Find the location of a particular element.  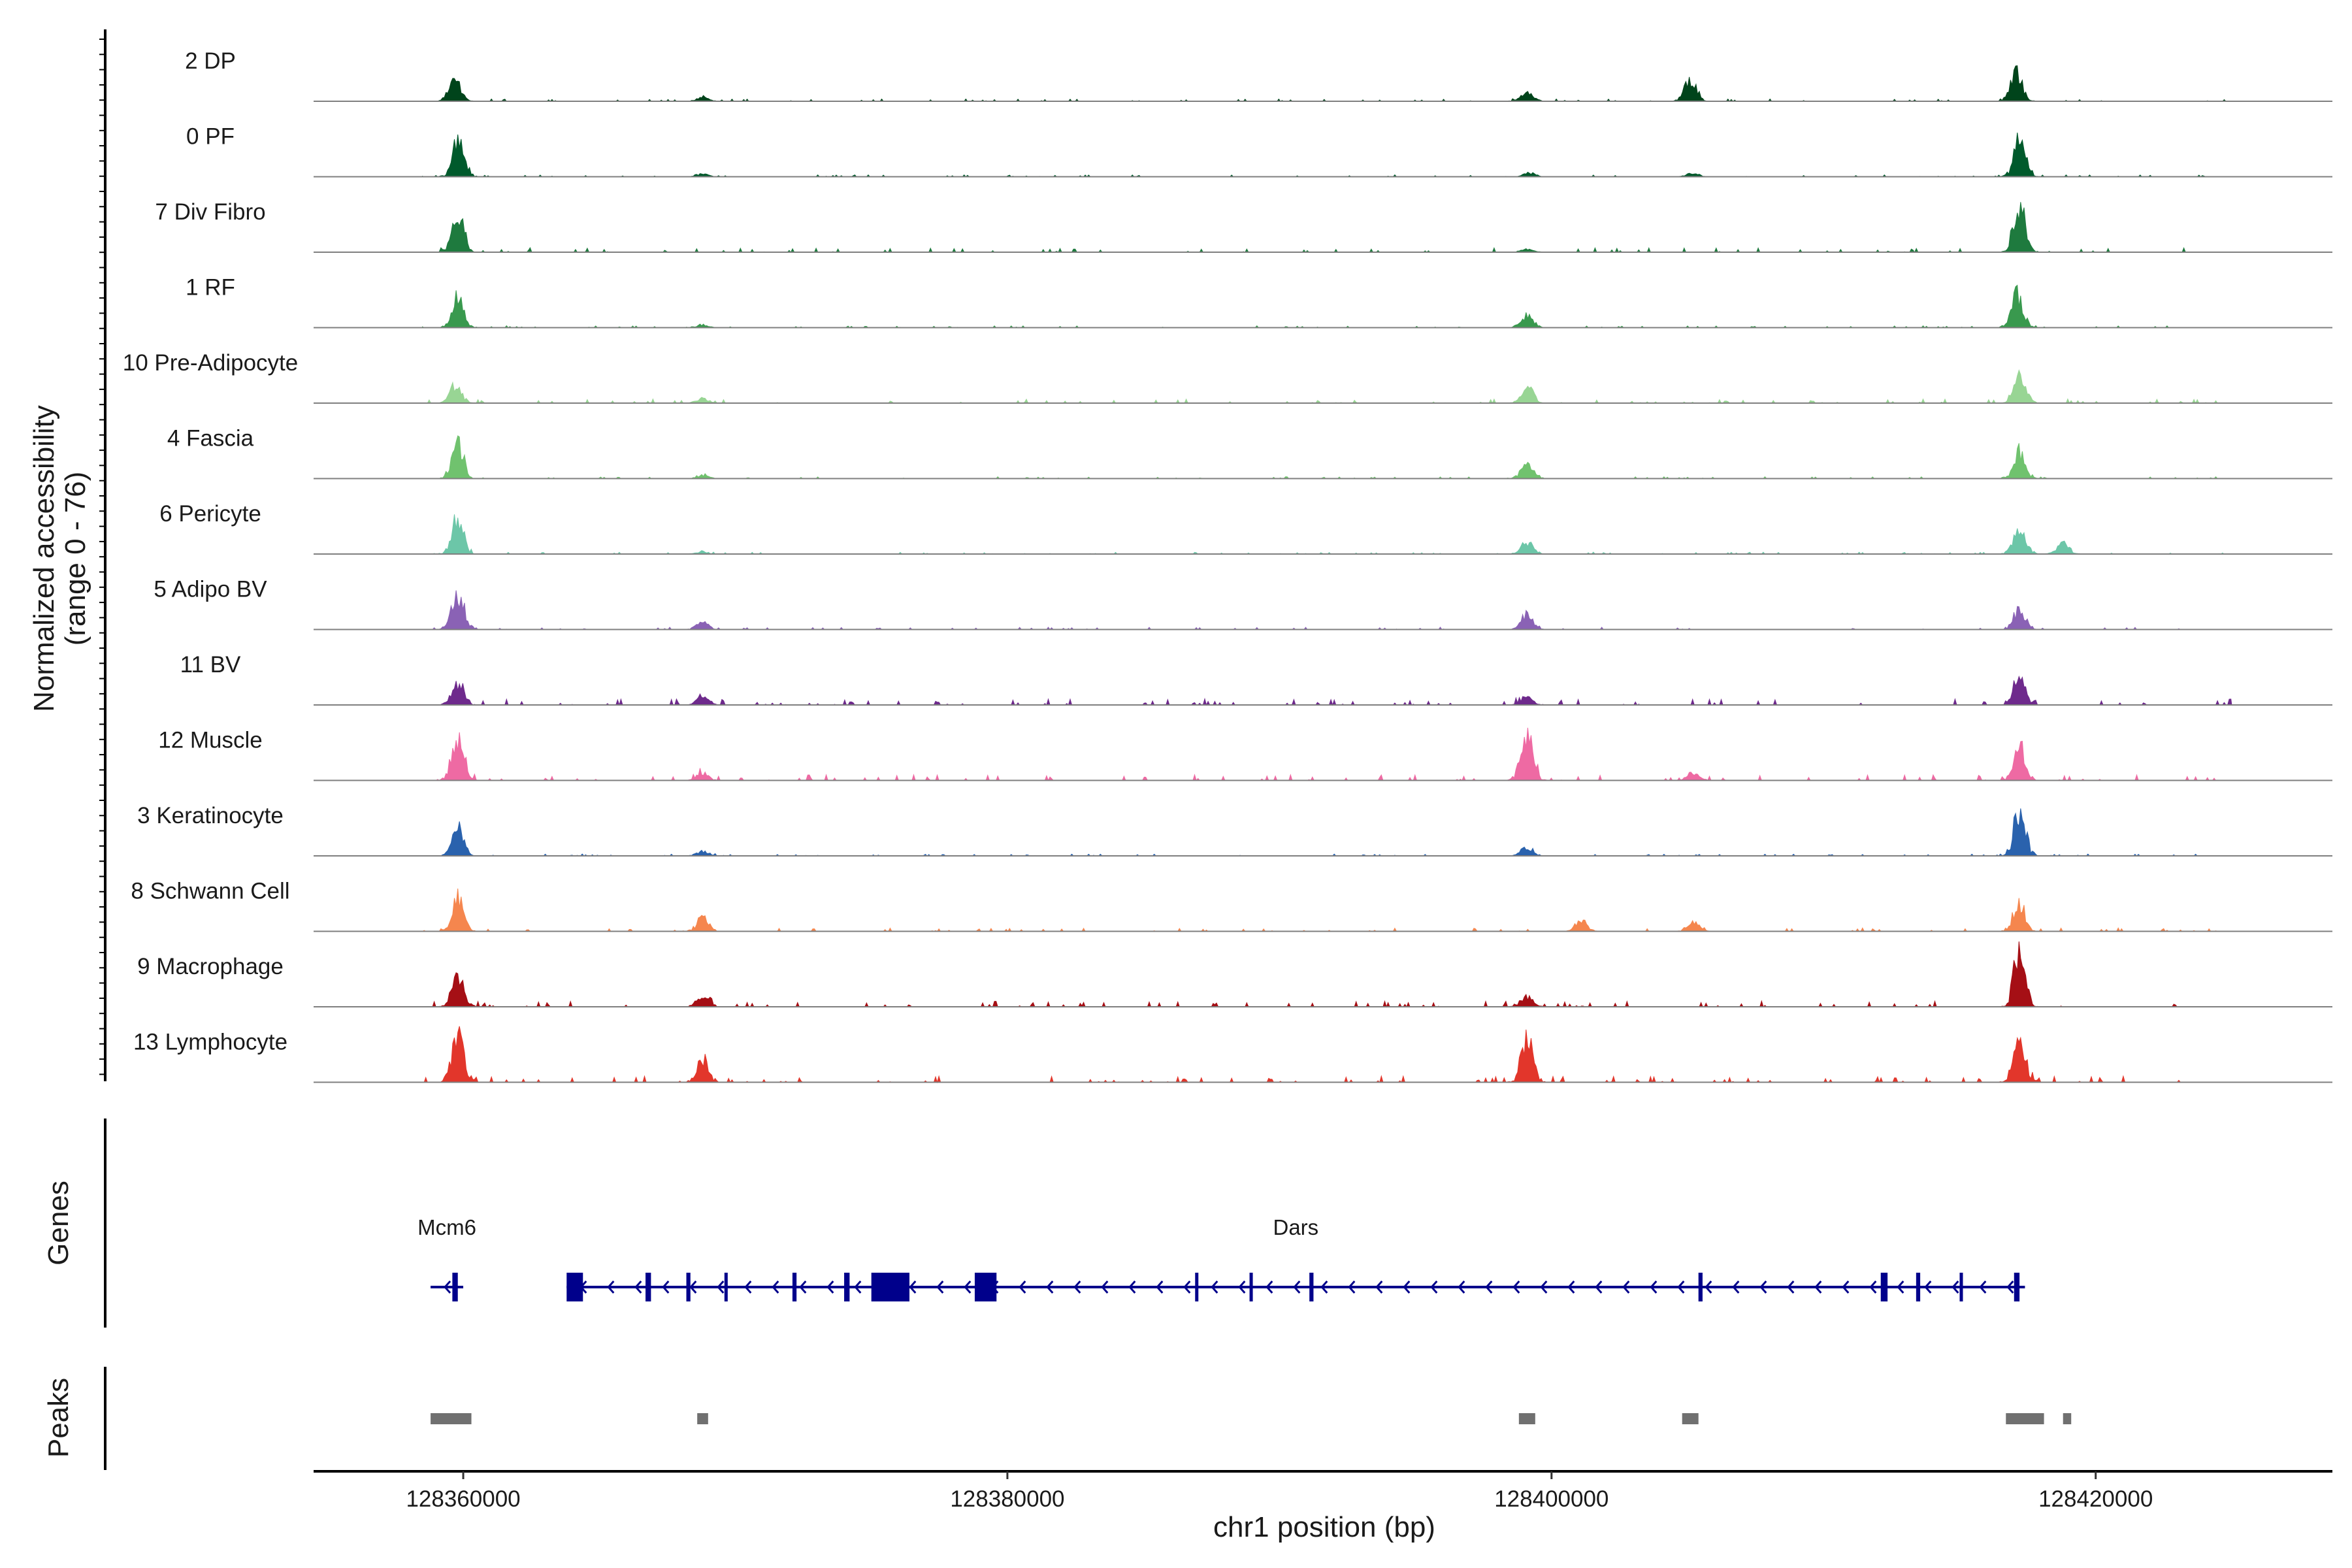

track-4-fascia: 4 Fascia is located at coordinates (1249, 453).